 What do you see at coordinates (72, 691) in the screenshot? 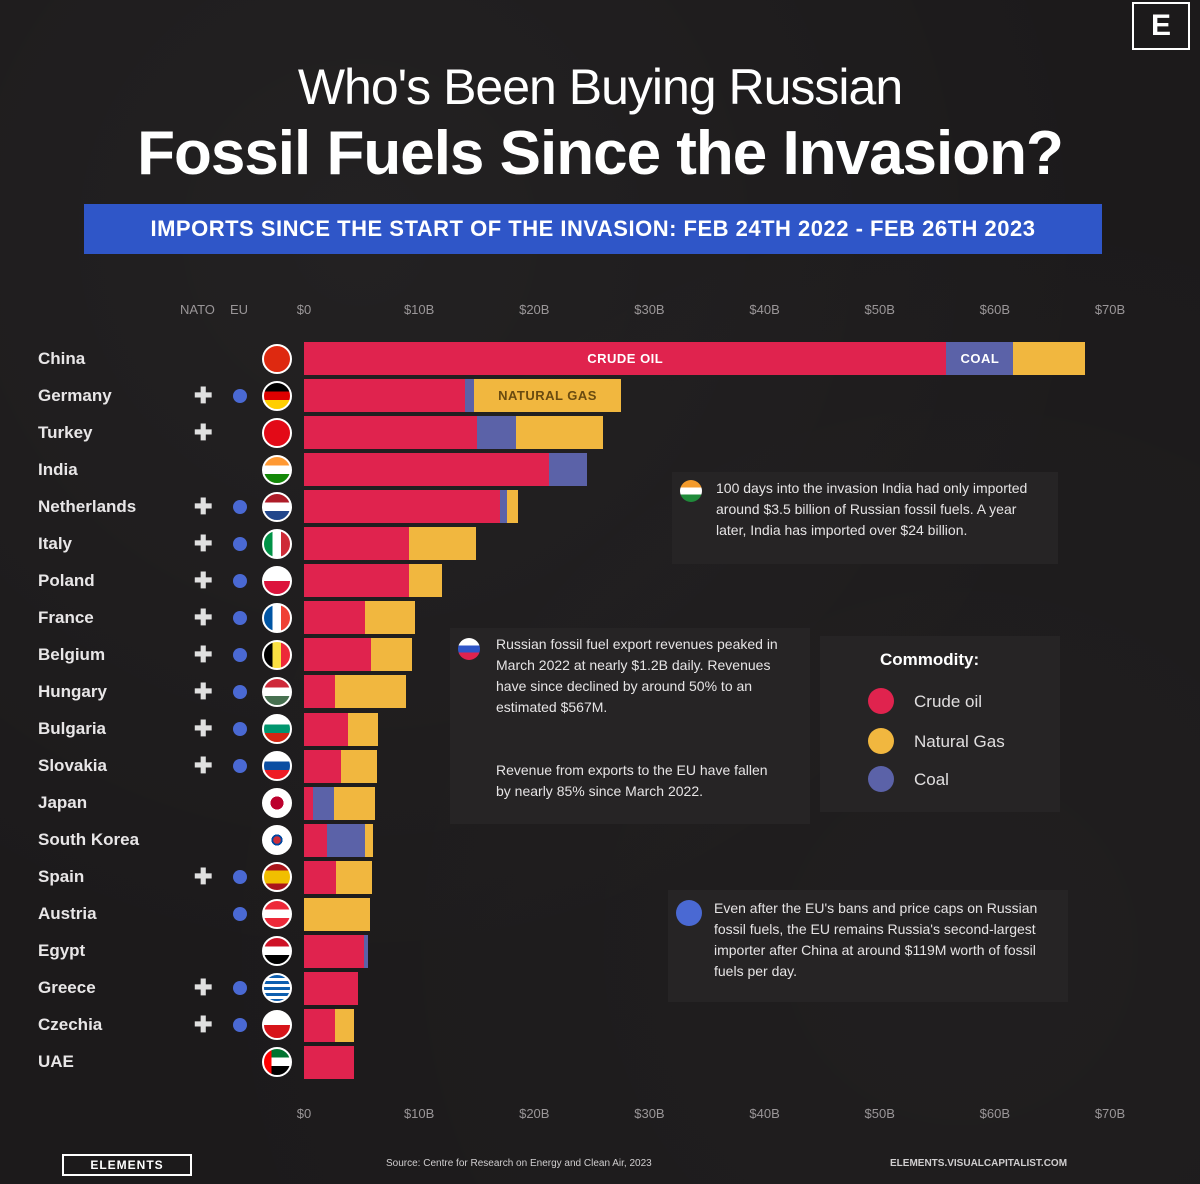
I see `country-label: Hungary` at bounding box center [72, 691].